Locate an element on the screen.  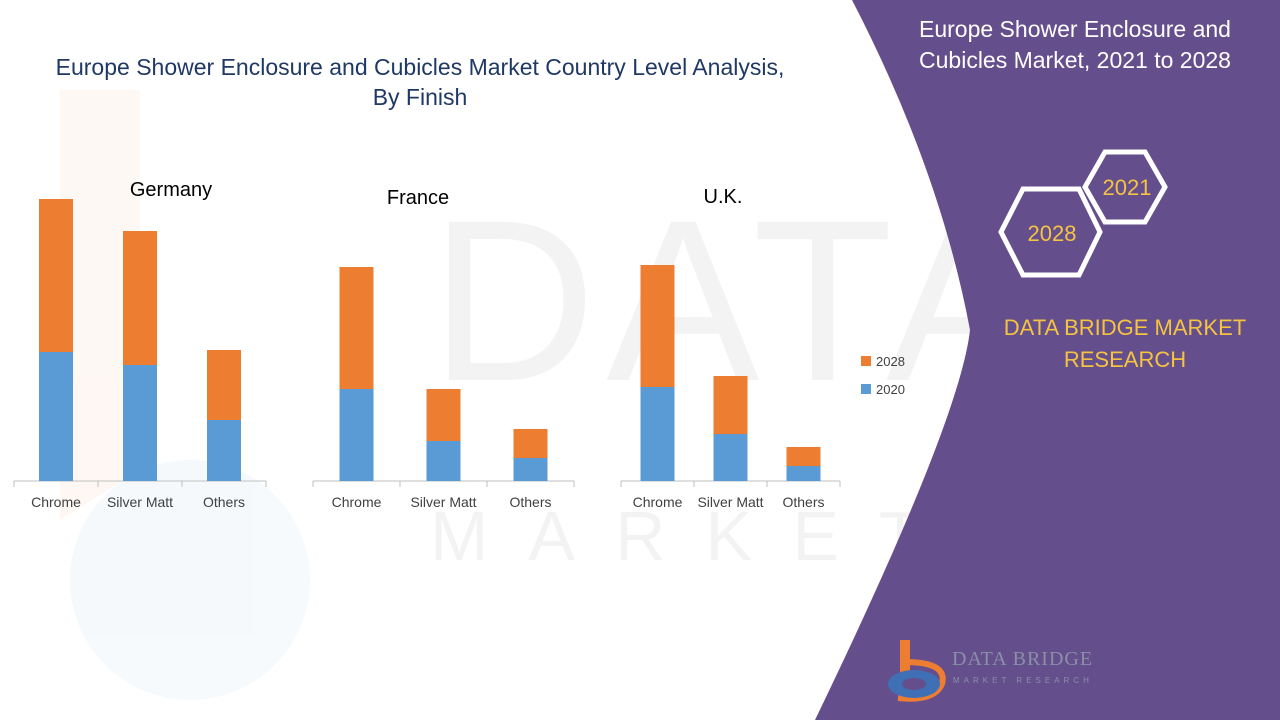
chart-france: France Chrome Silver Matt Others is located at coordinates (443, 348).